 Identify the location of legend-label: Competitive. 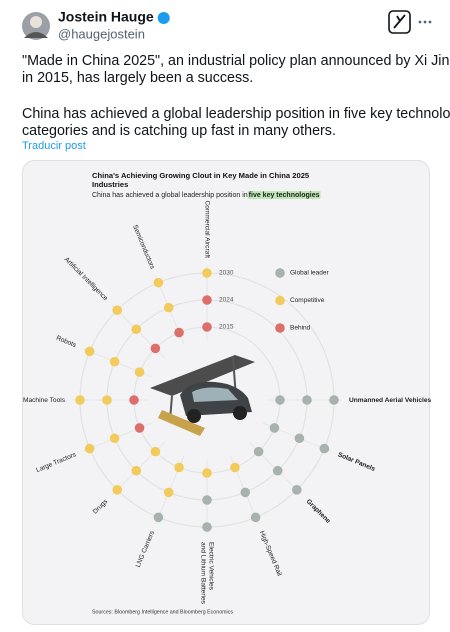
(307, 300).